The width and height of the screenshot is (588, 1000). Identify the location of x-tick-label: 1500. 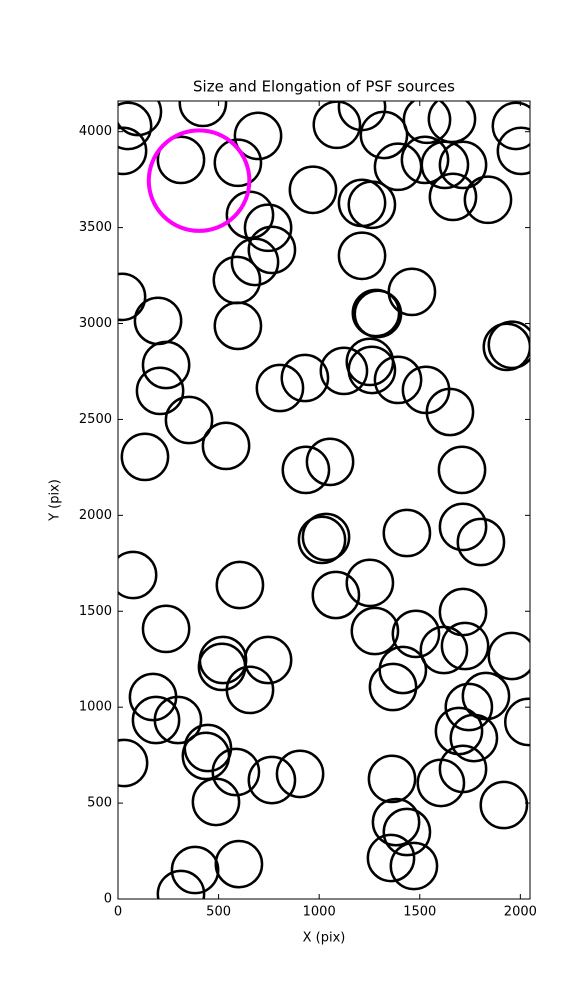
(419, 912).